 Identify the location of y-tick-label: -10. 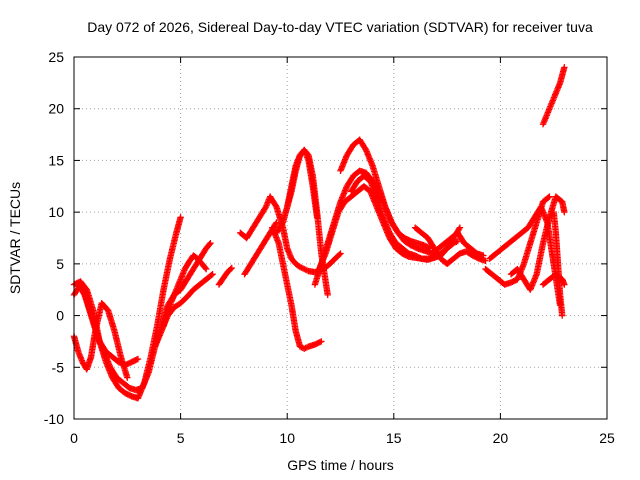
(54, 419).